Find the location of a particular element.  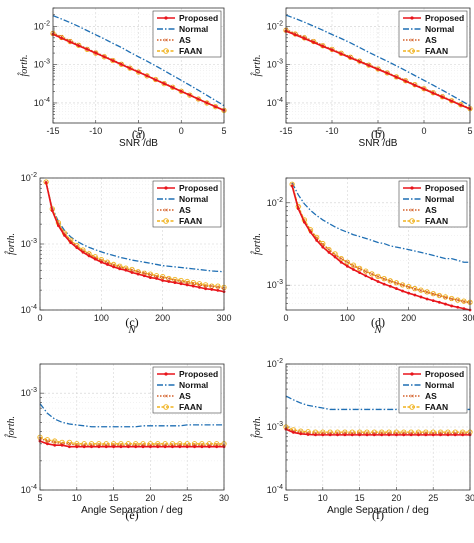

tick-label-x: 300 is located at coordinates (223, 318).